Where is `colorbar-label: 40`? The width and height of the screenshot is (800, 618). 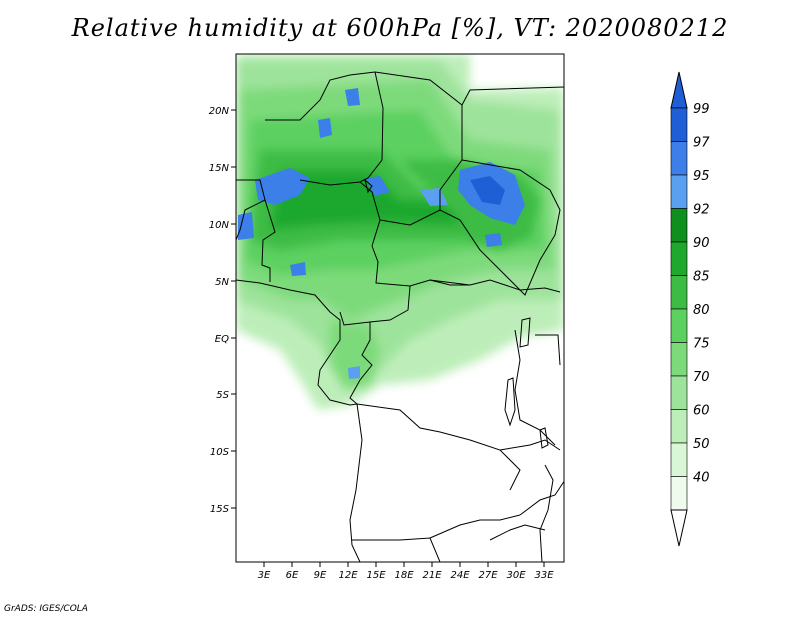 colorbar-label: 40 is located at coordinates (701, 478).